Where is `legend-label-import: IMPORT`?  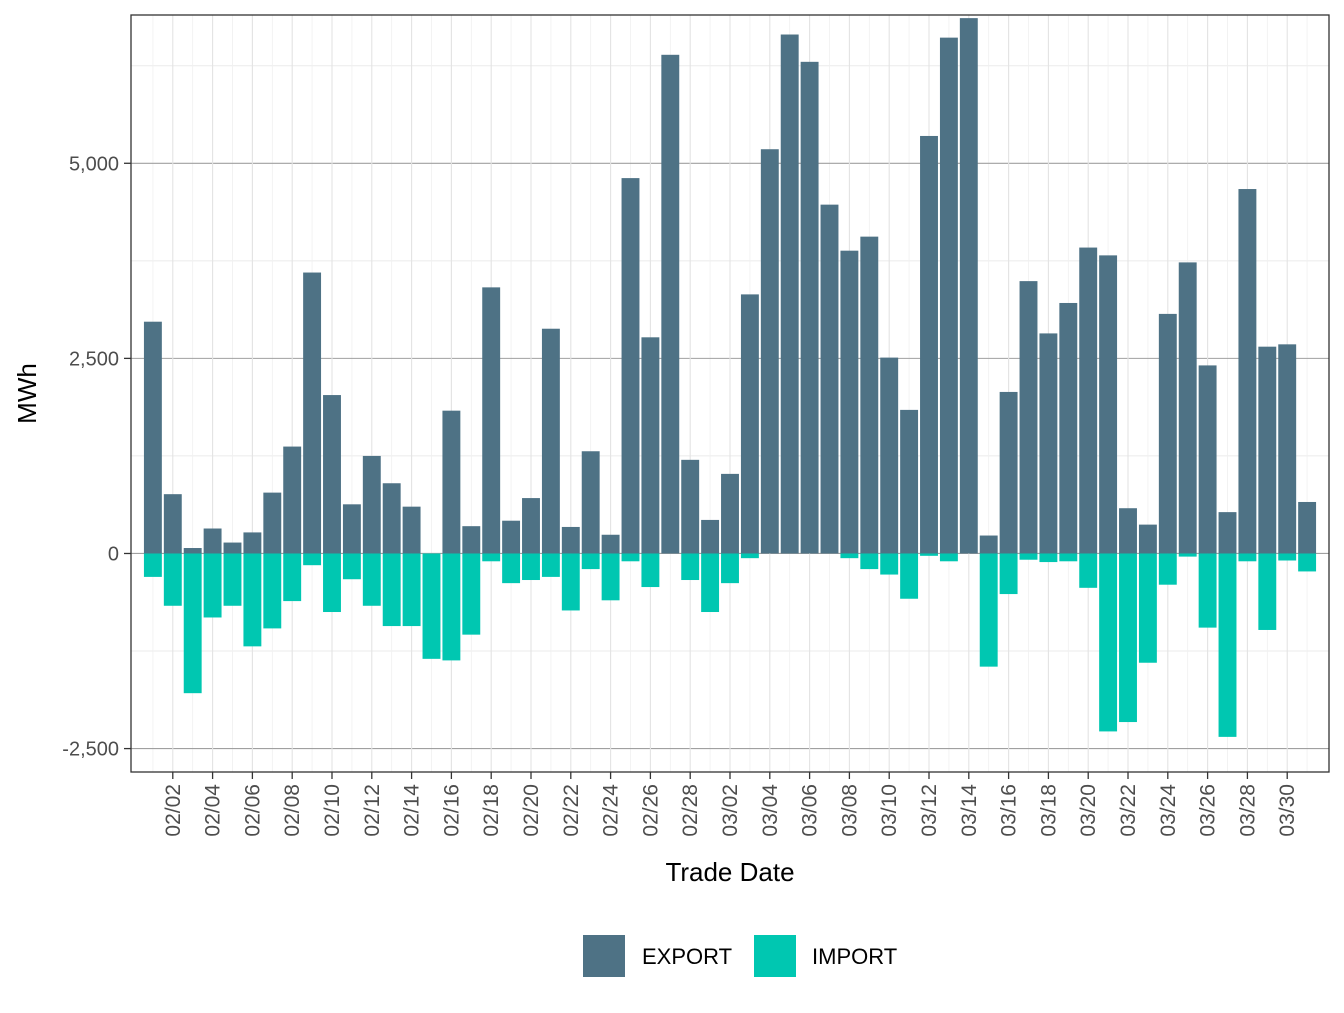
legend-label-import: IMPORT is located at coordinates (854, 956).